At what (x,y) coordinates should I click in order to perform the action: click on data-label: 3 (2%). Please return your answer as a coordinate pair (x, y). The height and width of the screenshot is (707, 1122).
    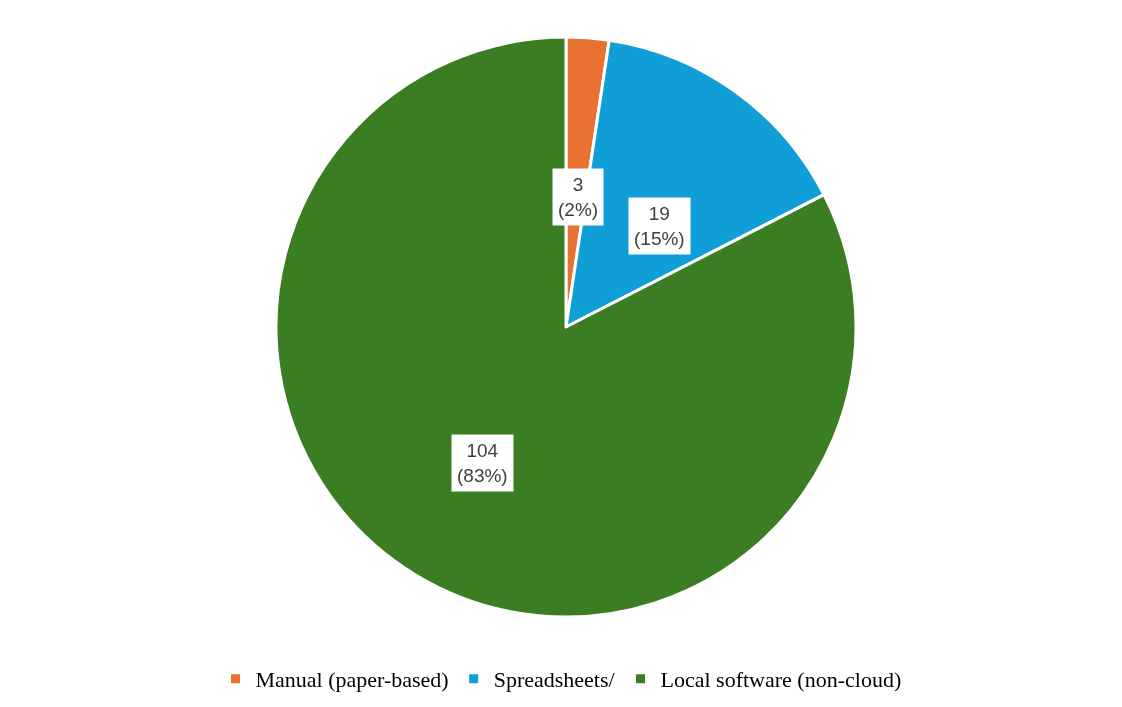
    Looking at the image, I should click on (578, 197).